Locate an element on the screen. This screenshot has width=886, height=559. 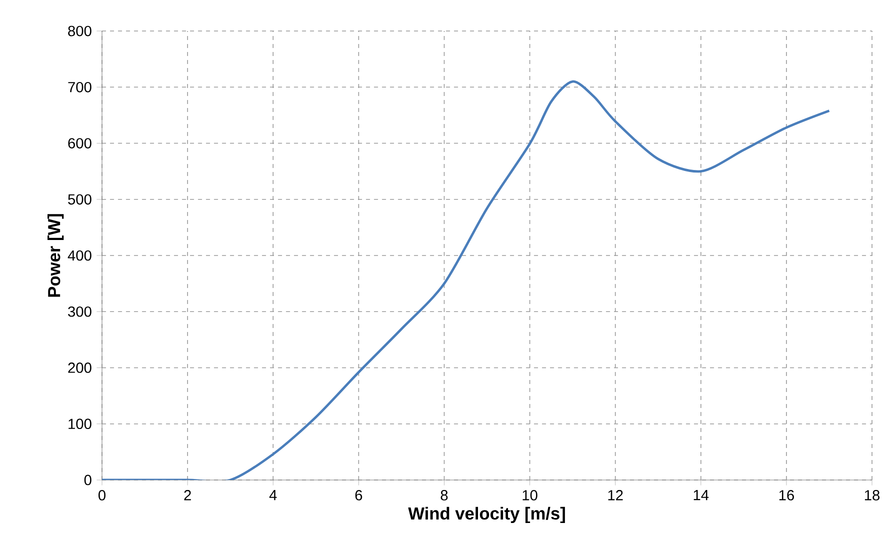
x-tick-label: 14 is located at coordinates (701, 495).